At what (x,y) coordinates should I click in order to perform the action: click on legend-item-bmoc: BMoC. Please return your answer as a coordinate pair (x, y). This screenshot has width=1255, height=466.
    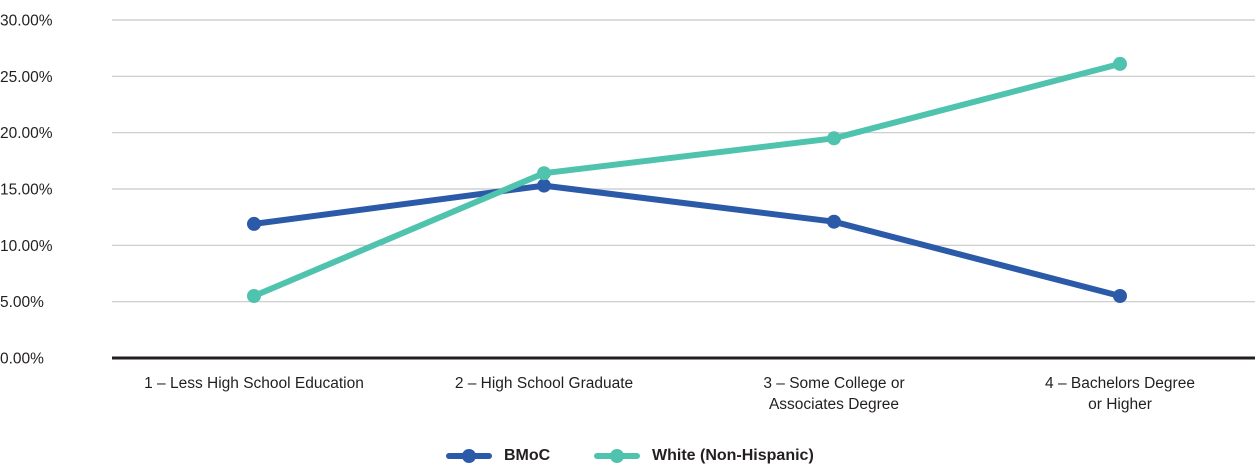
    Looking at the image, I should click on (498, 456).